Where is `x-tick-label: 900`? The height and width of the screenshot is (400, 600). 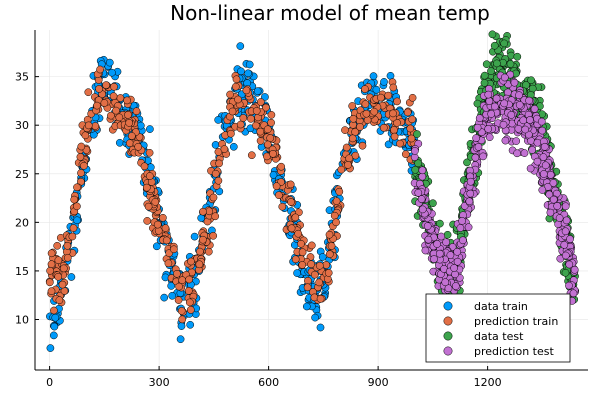
x-tick-label: 900 is located at coordinates (378, 382).